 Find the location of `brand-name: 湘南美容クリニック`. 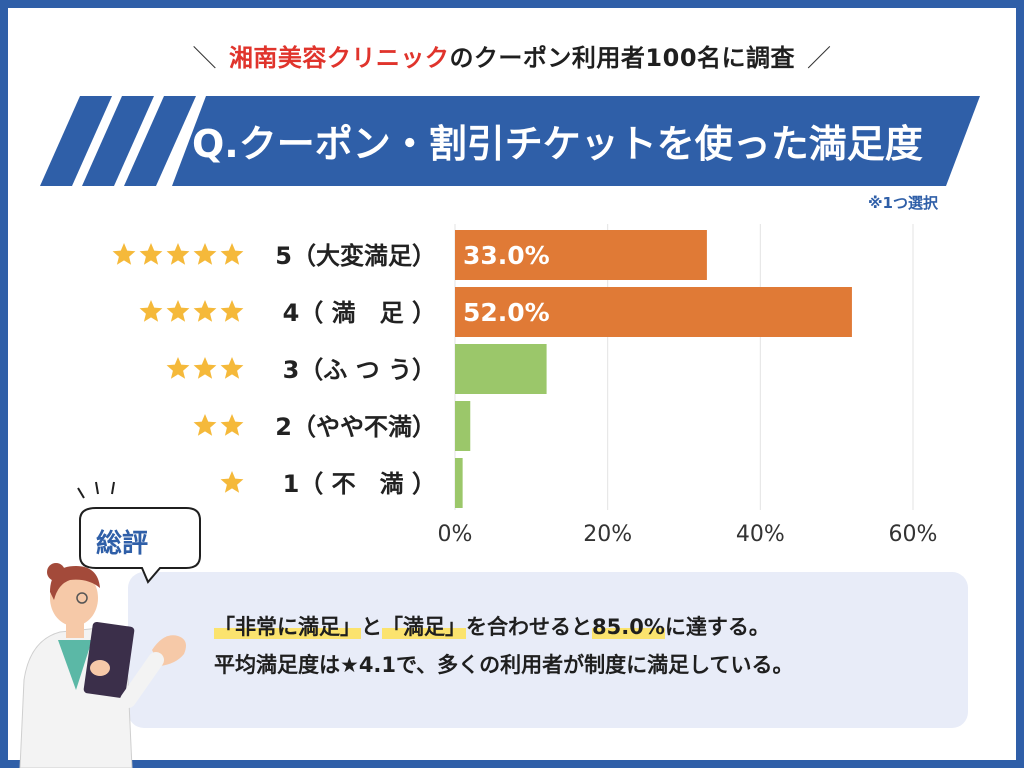

brand-name: 湘南美容クリニック is located at coordinates (339, 58).